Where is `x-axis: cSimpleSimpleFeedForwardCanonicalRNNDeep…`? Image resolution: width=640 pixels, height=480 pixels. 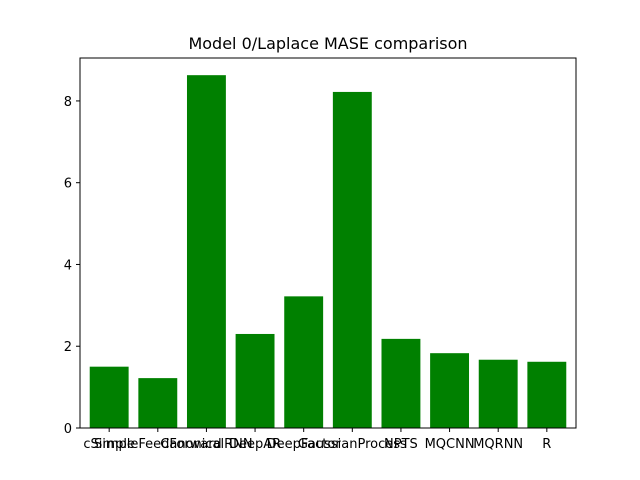
x-axis: cSimpleSimpleFeedForwardCanonicalRNNDeep… is located at coordinates (317, 440).